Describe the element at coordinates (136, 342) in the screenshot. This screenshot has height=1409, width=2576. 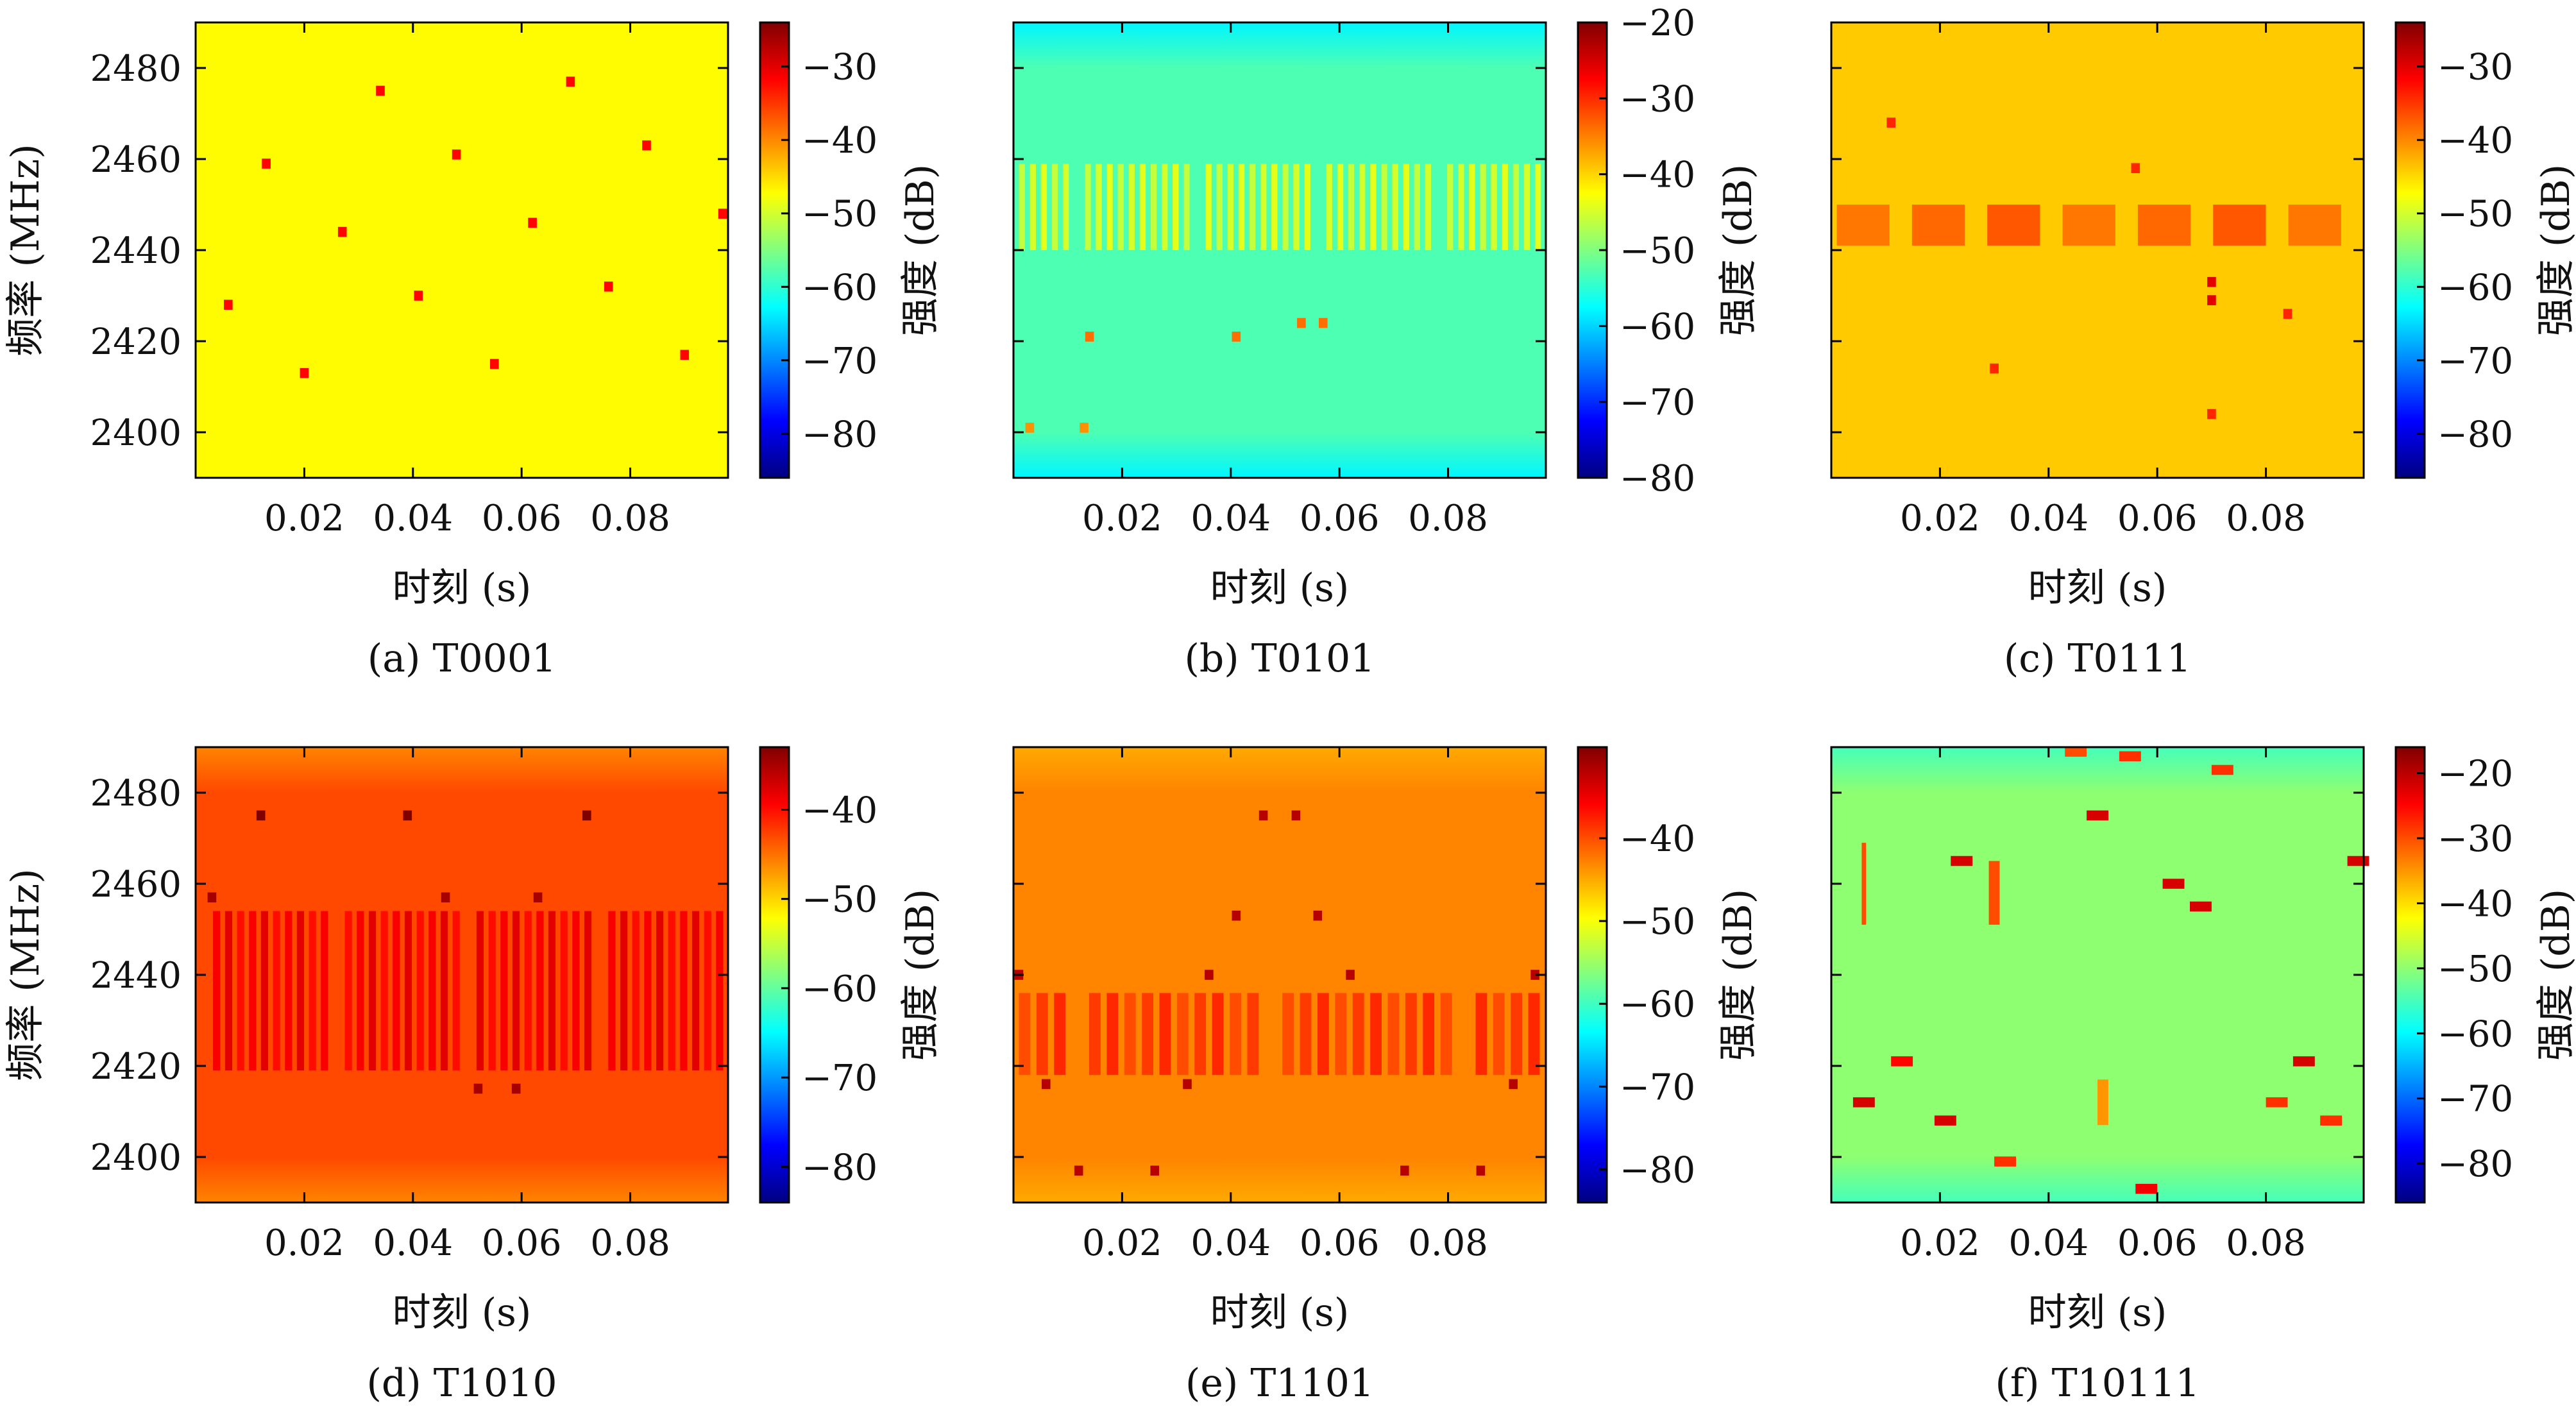
I see `y-tick-label: 2420` at that location.